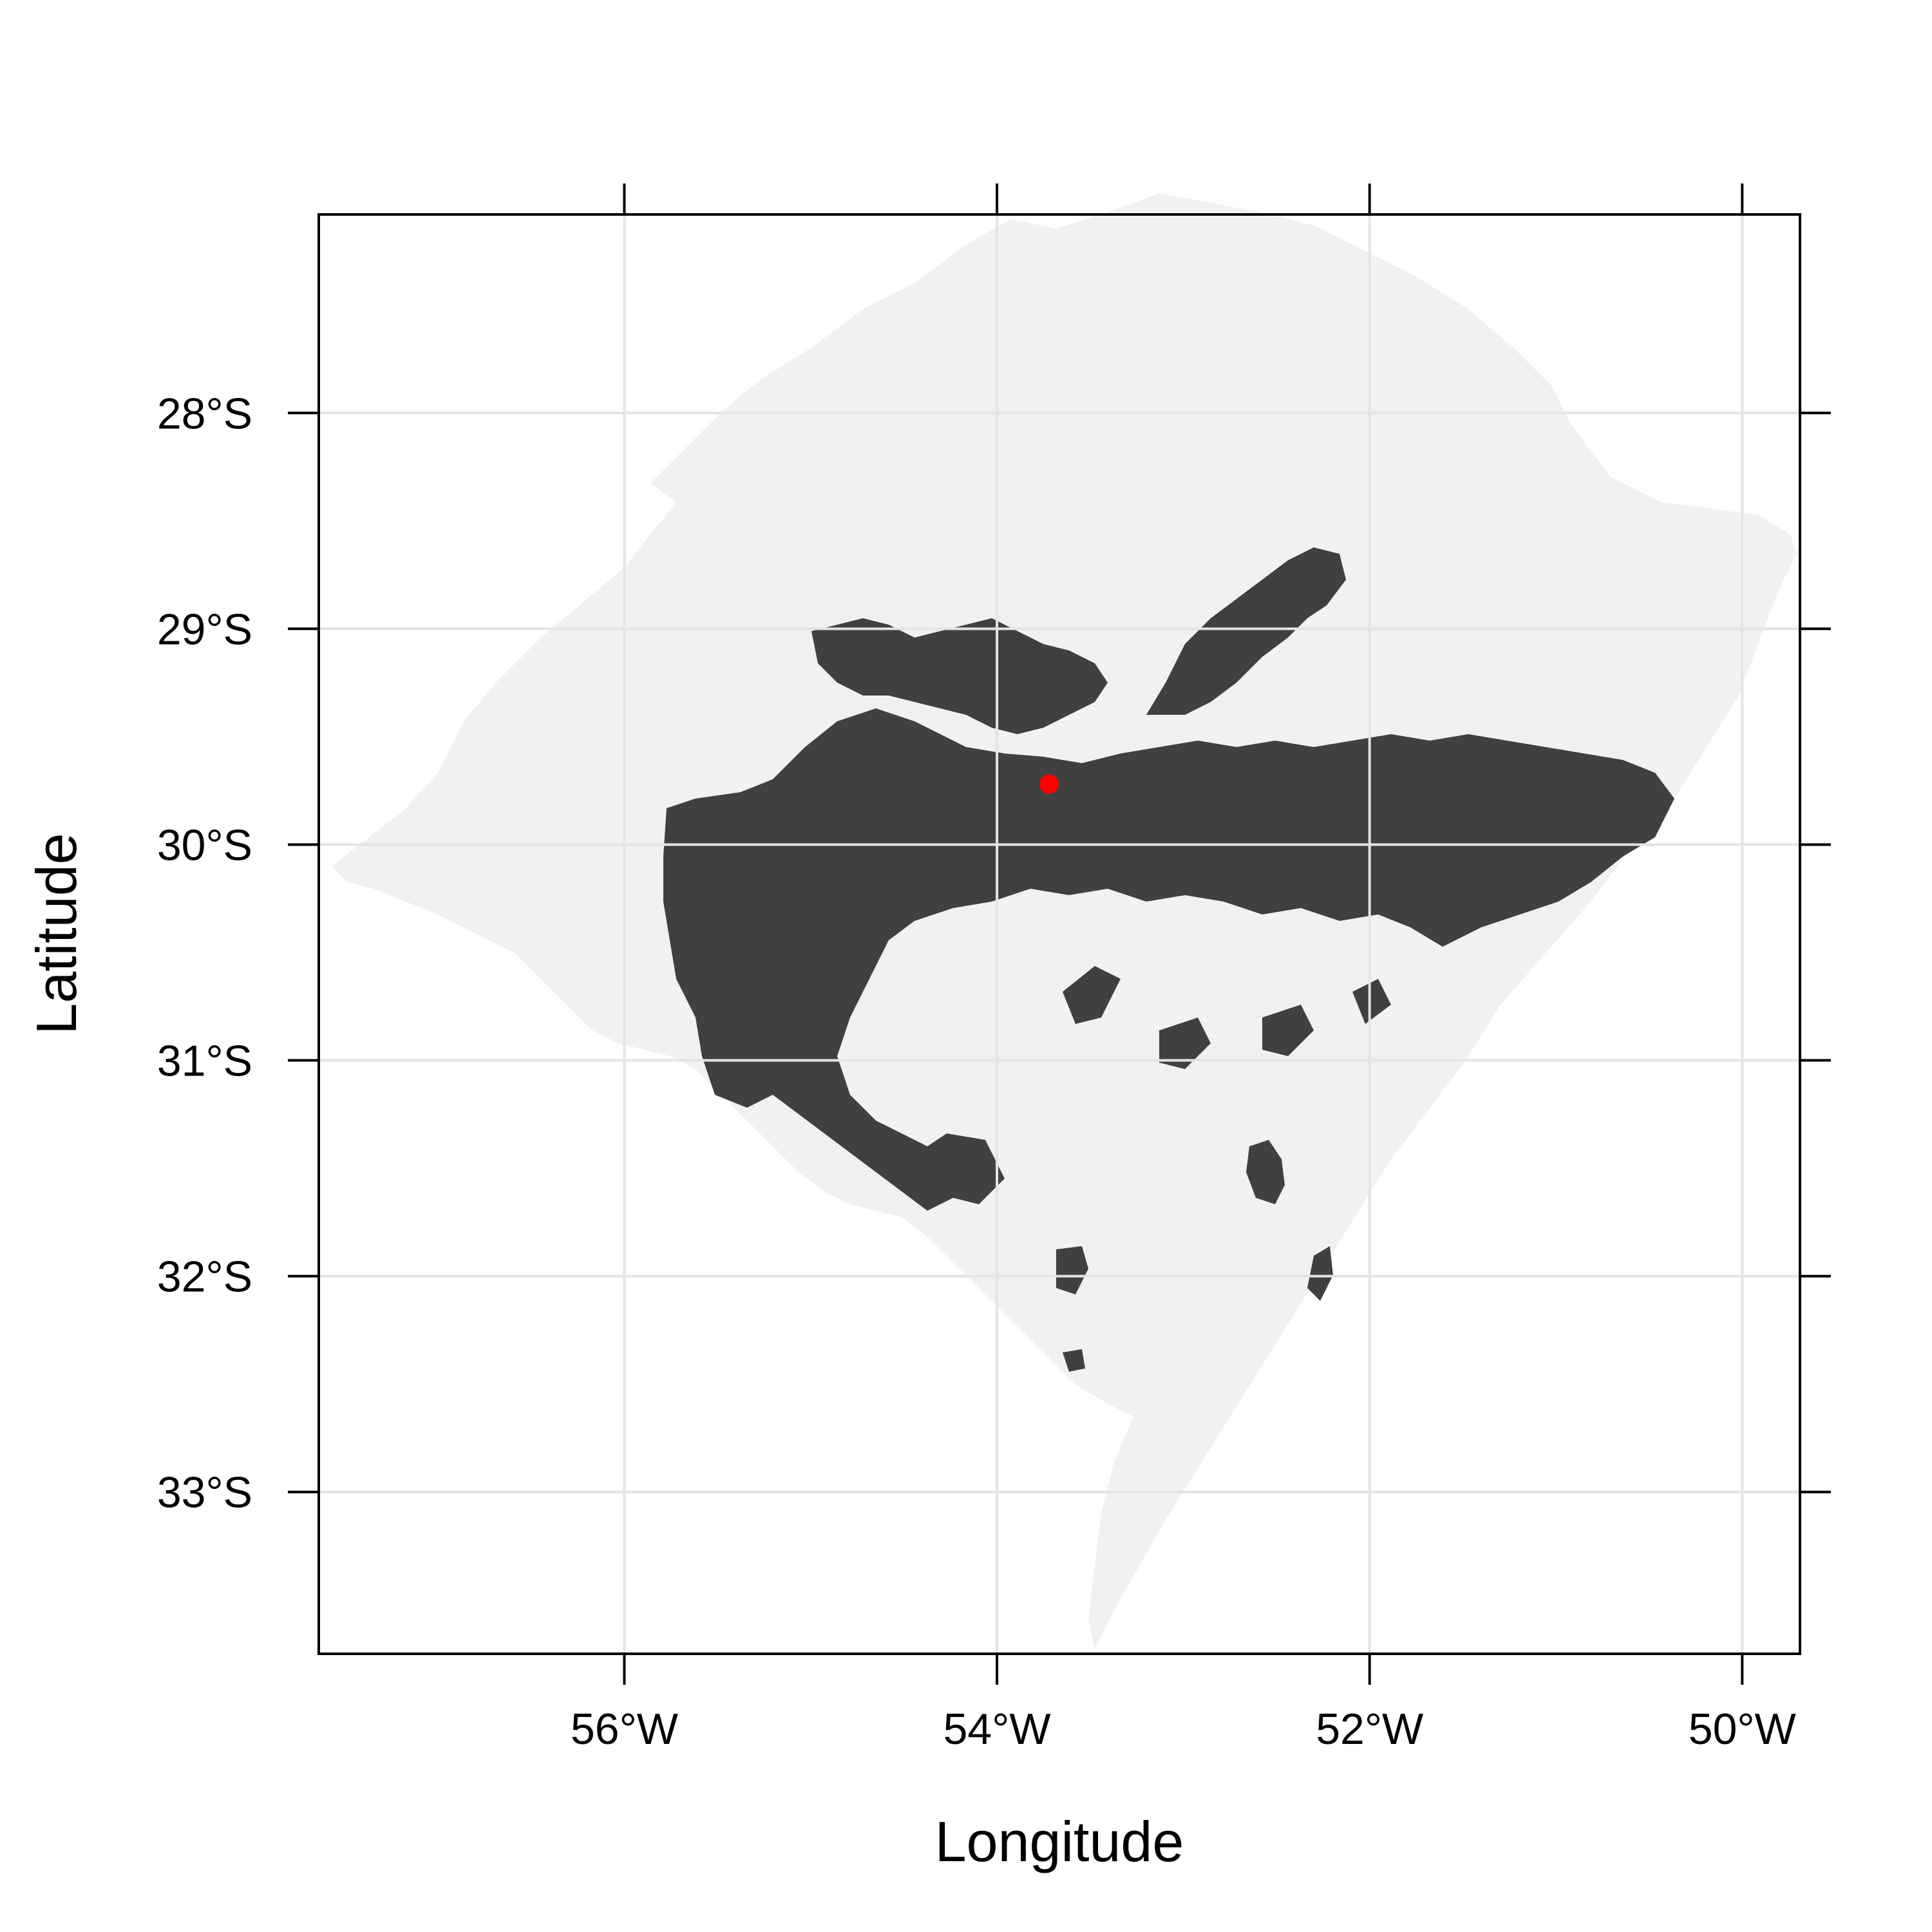 This screenshot has width=1932, height=1932. Describe the element at coordinates (1246, 631) in the screenshot. I see `highlighted-region-north` at that location.